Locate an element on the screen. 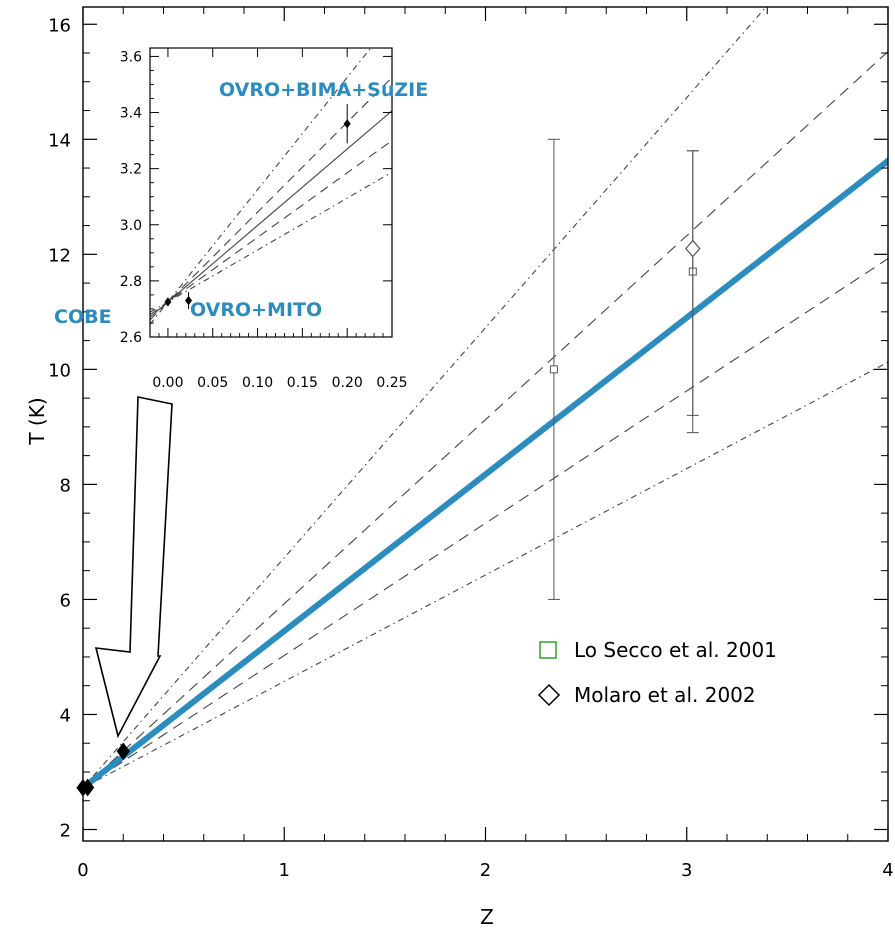 This screenshot has width=895, height=941. inset-x-tick-label: 0.20 is located at coordinates (347, 383).